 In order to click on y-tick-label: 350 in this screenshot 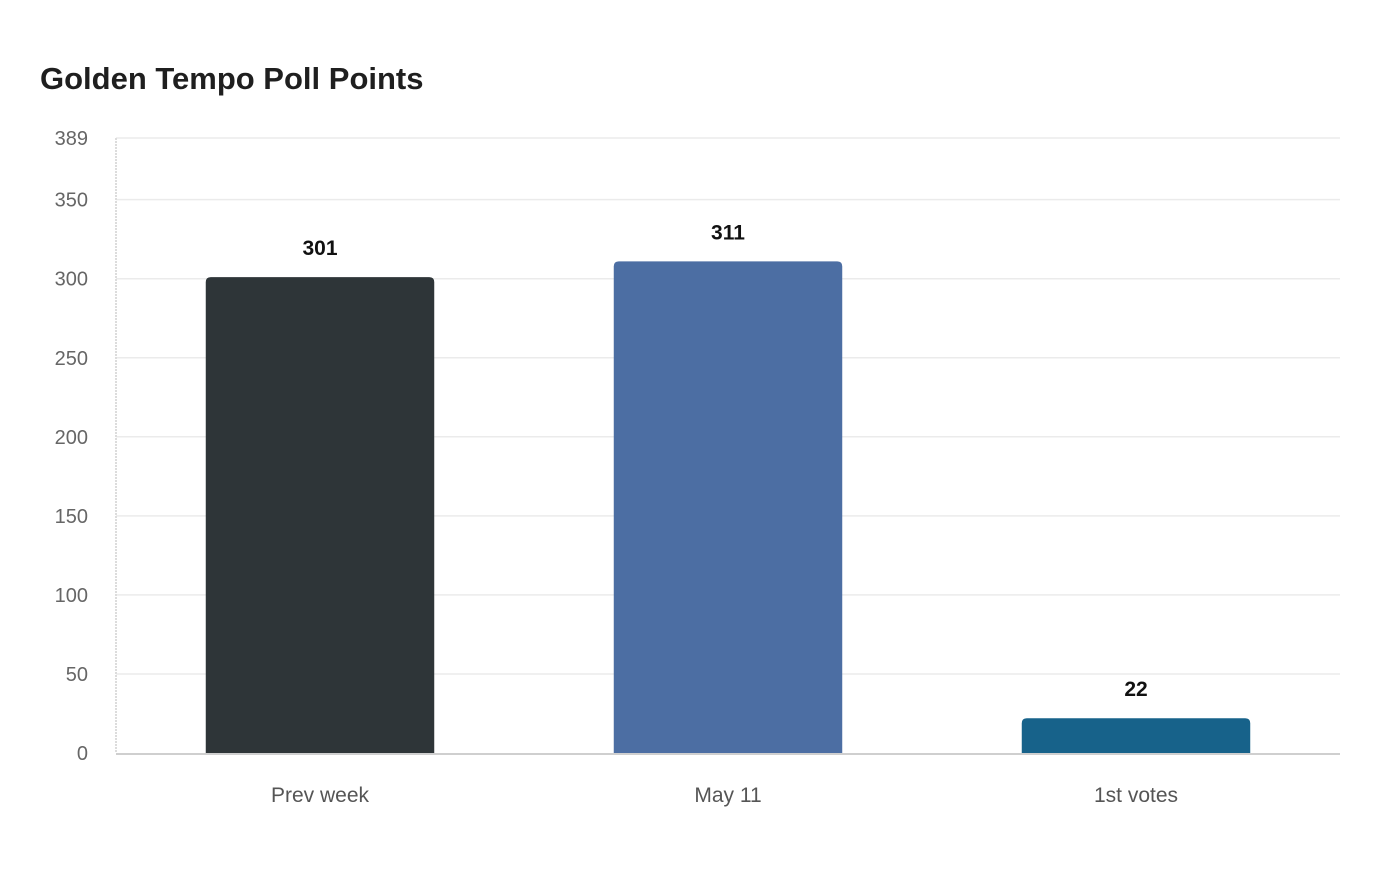, I will do `click(71, 201)`.